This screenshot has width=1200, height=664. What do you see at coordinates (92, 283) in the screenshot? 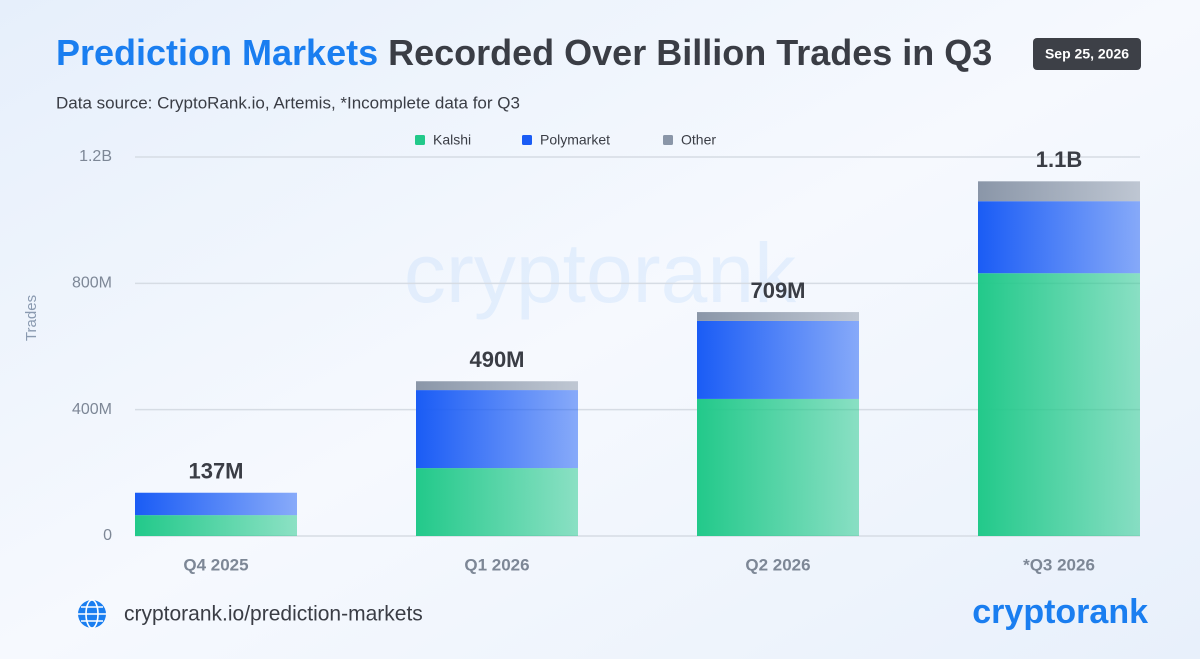
I see `y-tick-label: 800M` at bounding box center [92, 283].